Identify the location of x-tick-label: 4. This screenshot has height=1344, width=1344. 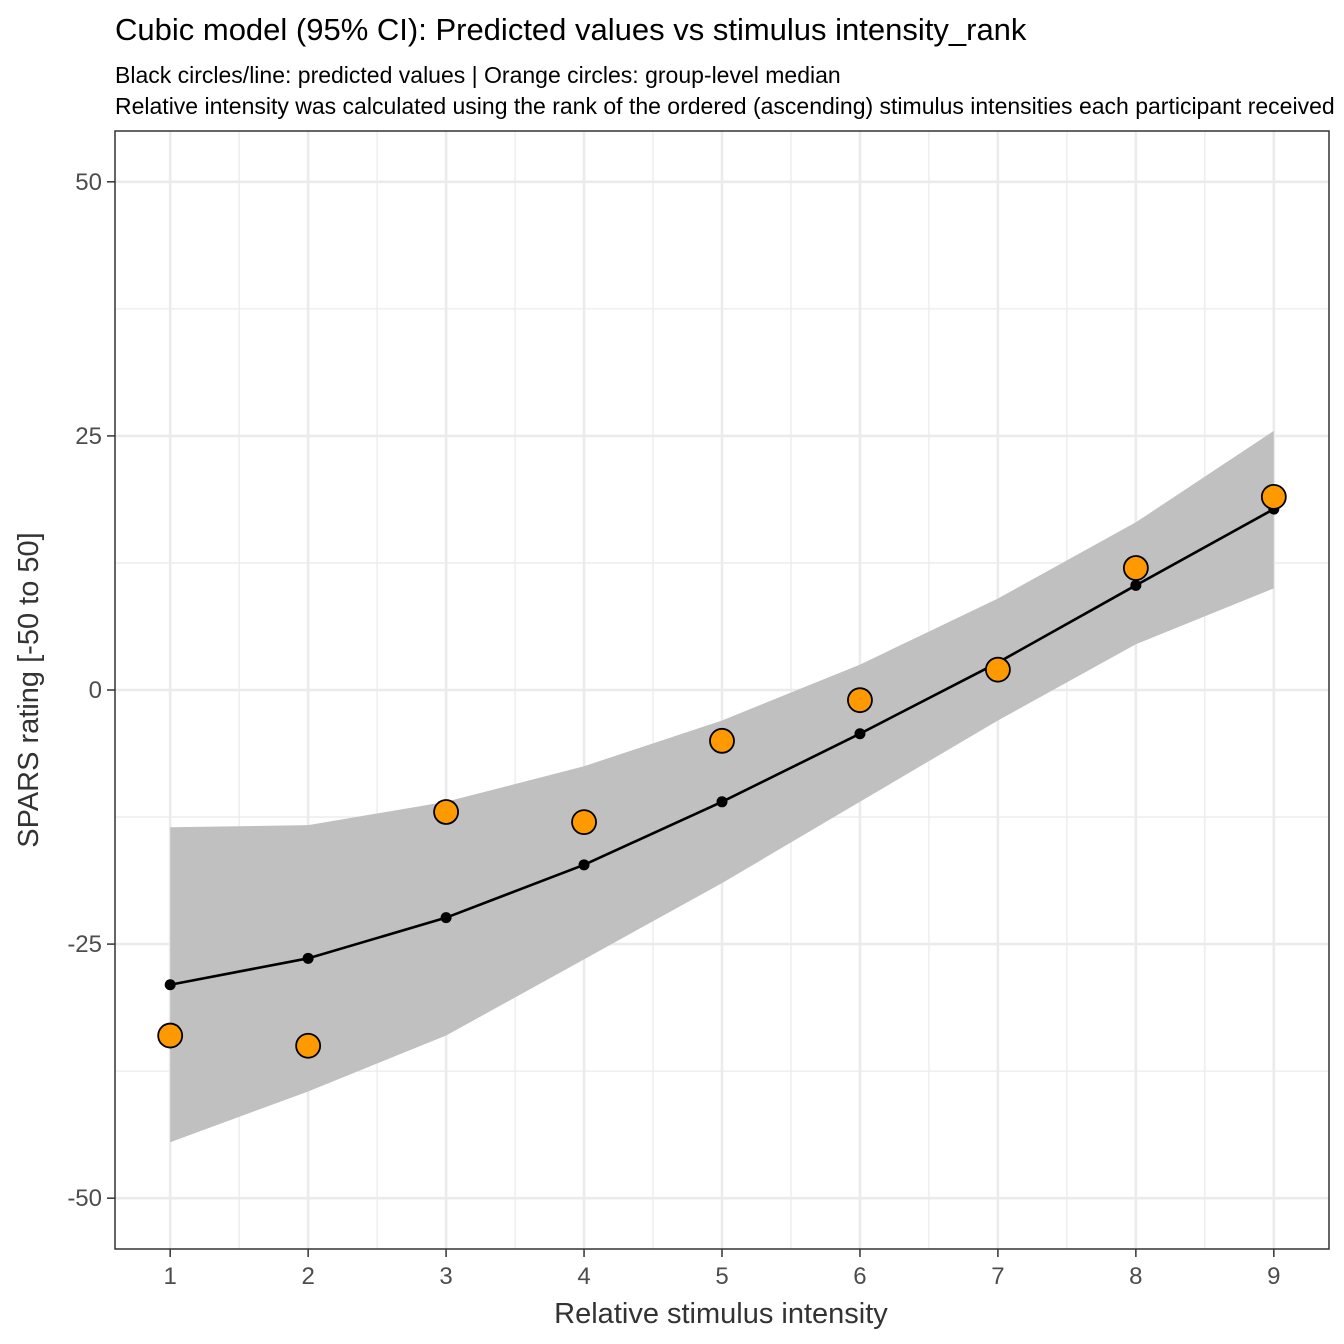
(583, 1276).